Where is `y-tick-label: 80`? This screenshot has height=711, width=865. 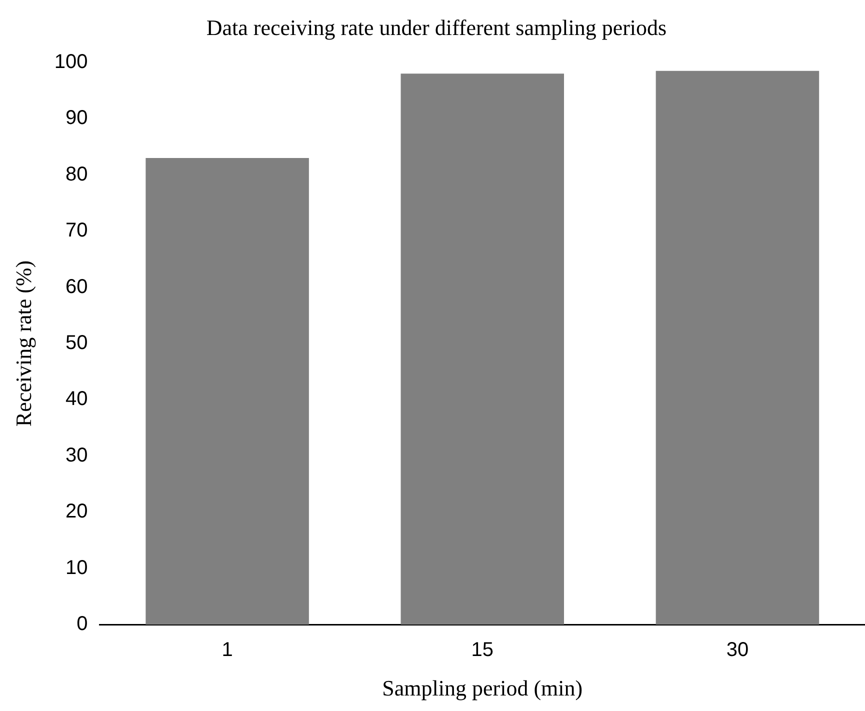
y-tick-label: 80 is located at coordinates (77, 174).